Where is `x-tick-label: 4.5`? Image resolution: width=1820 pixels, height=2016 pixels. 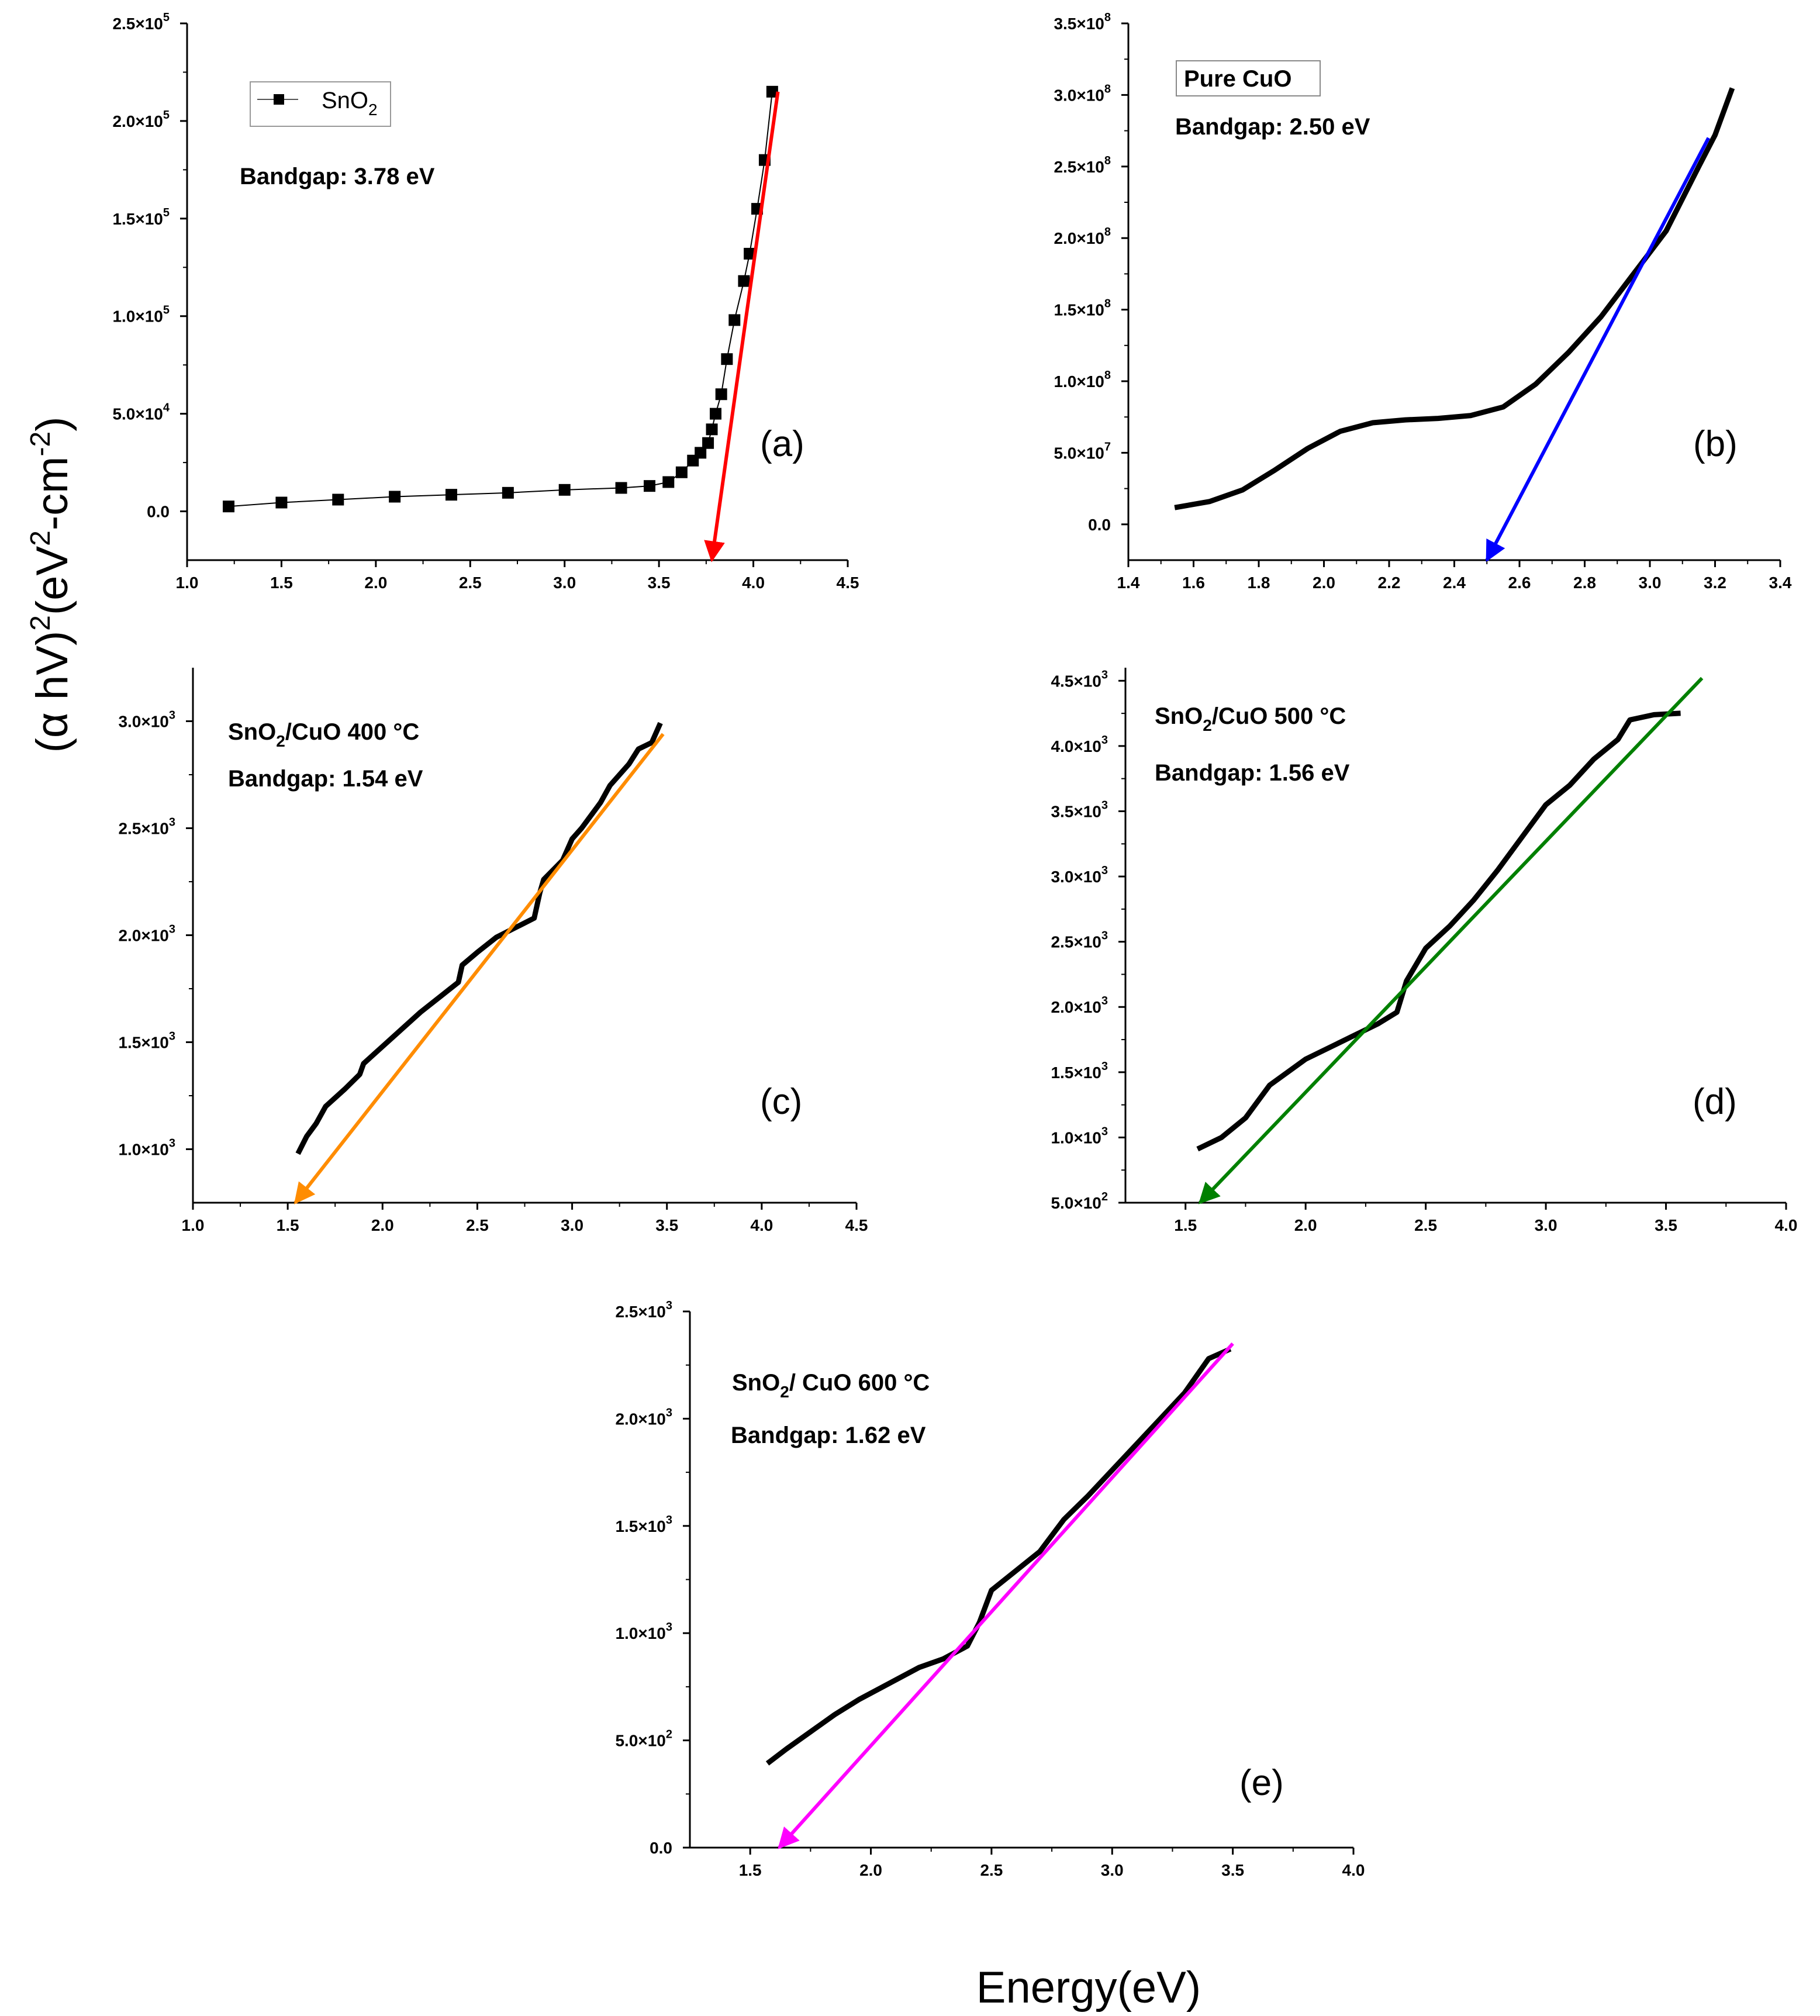
x-tick-label: 4.5 is located at coordinates (848, 583).